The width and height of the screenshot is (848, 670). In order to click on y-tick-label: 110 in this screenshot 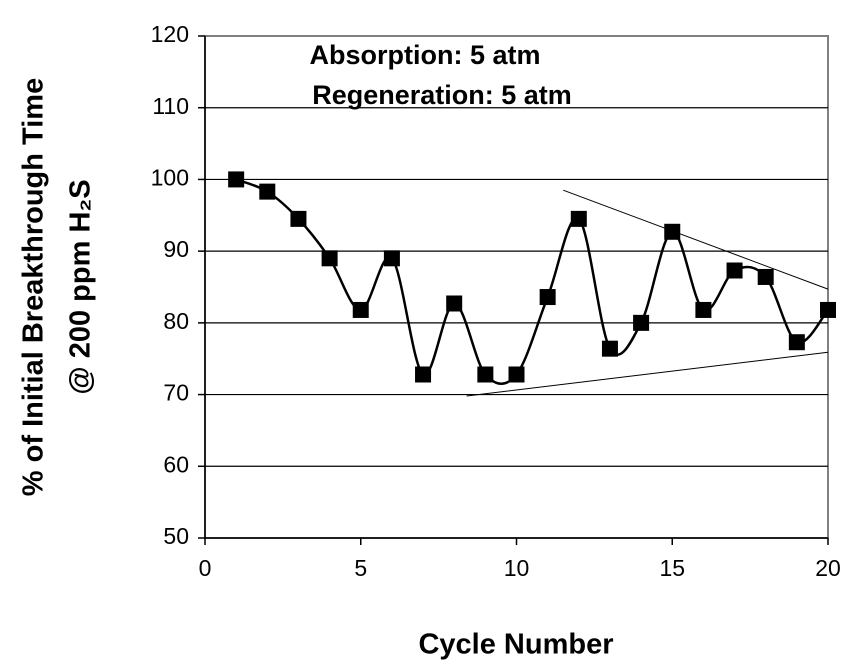, I will do `click(170, 106)`.